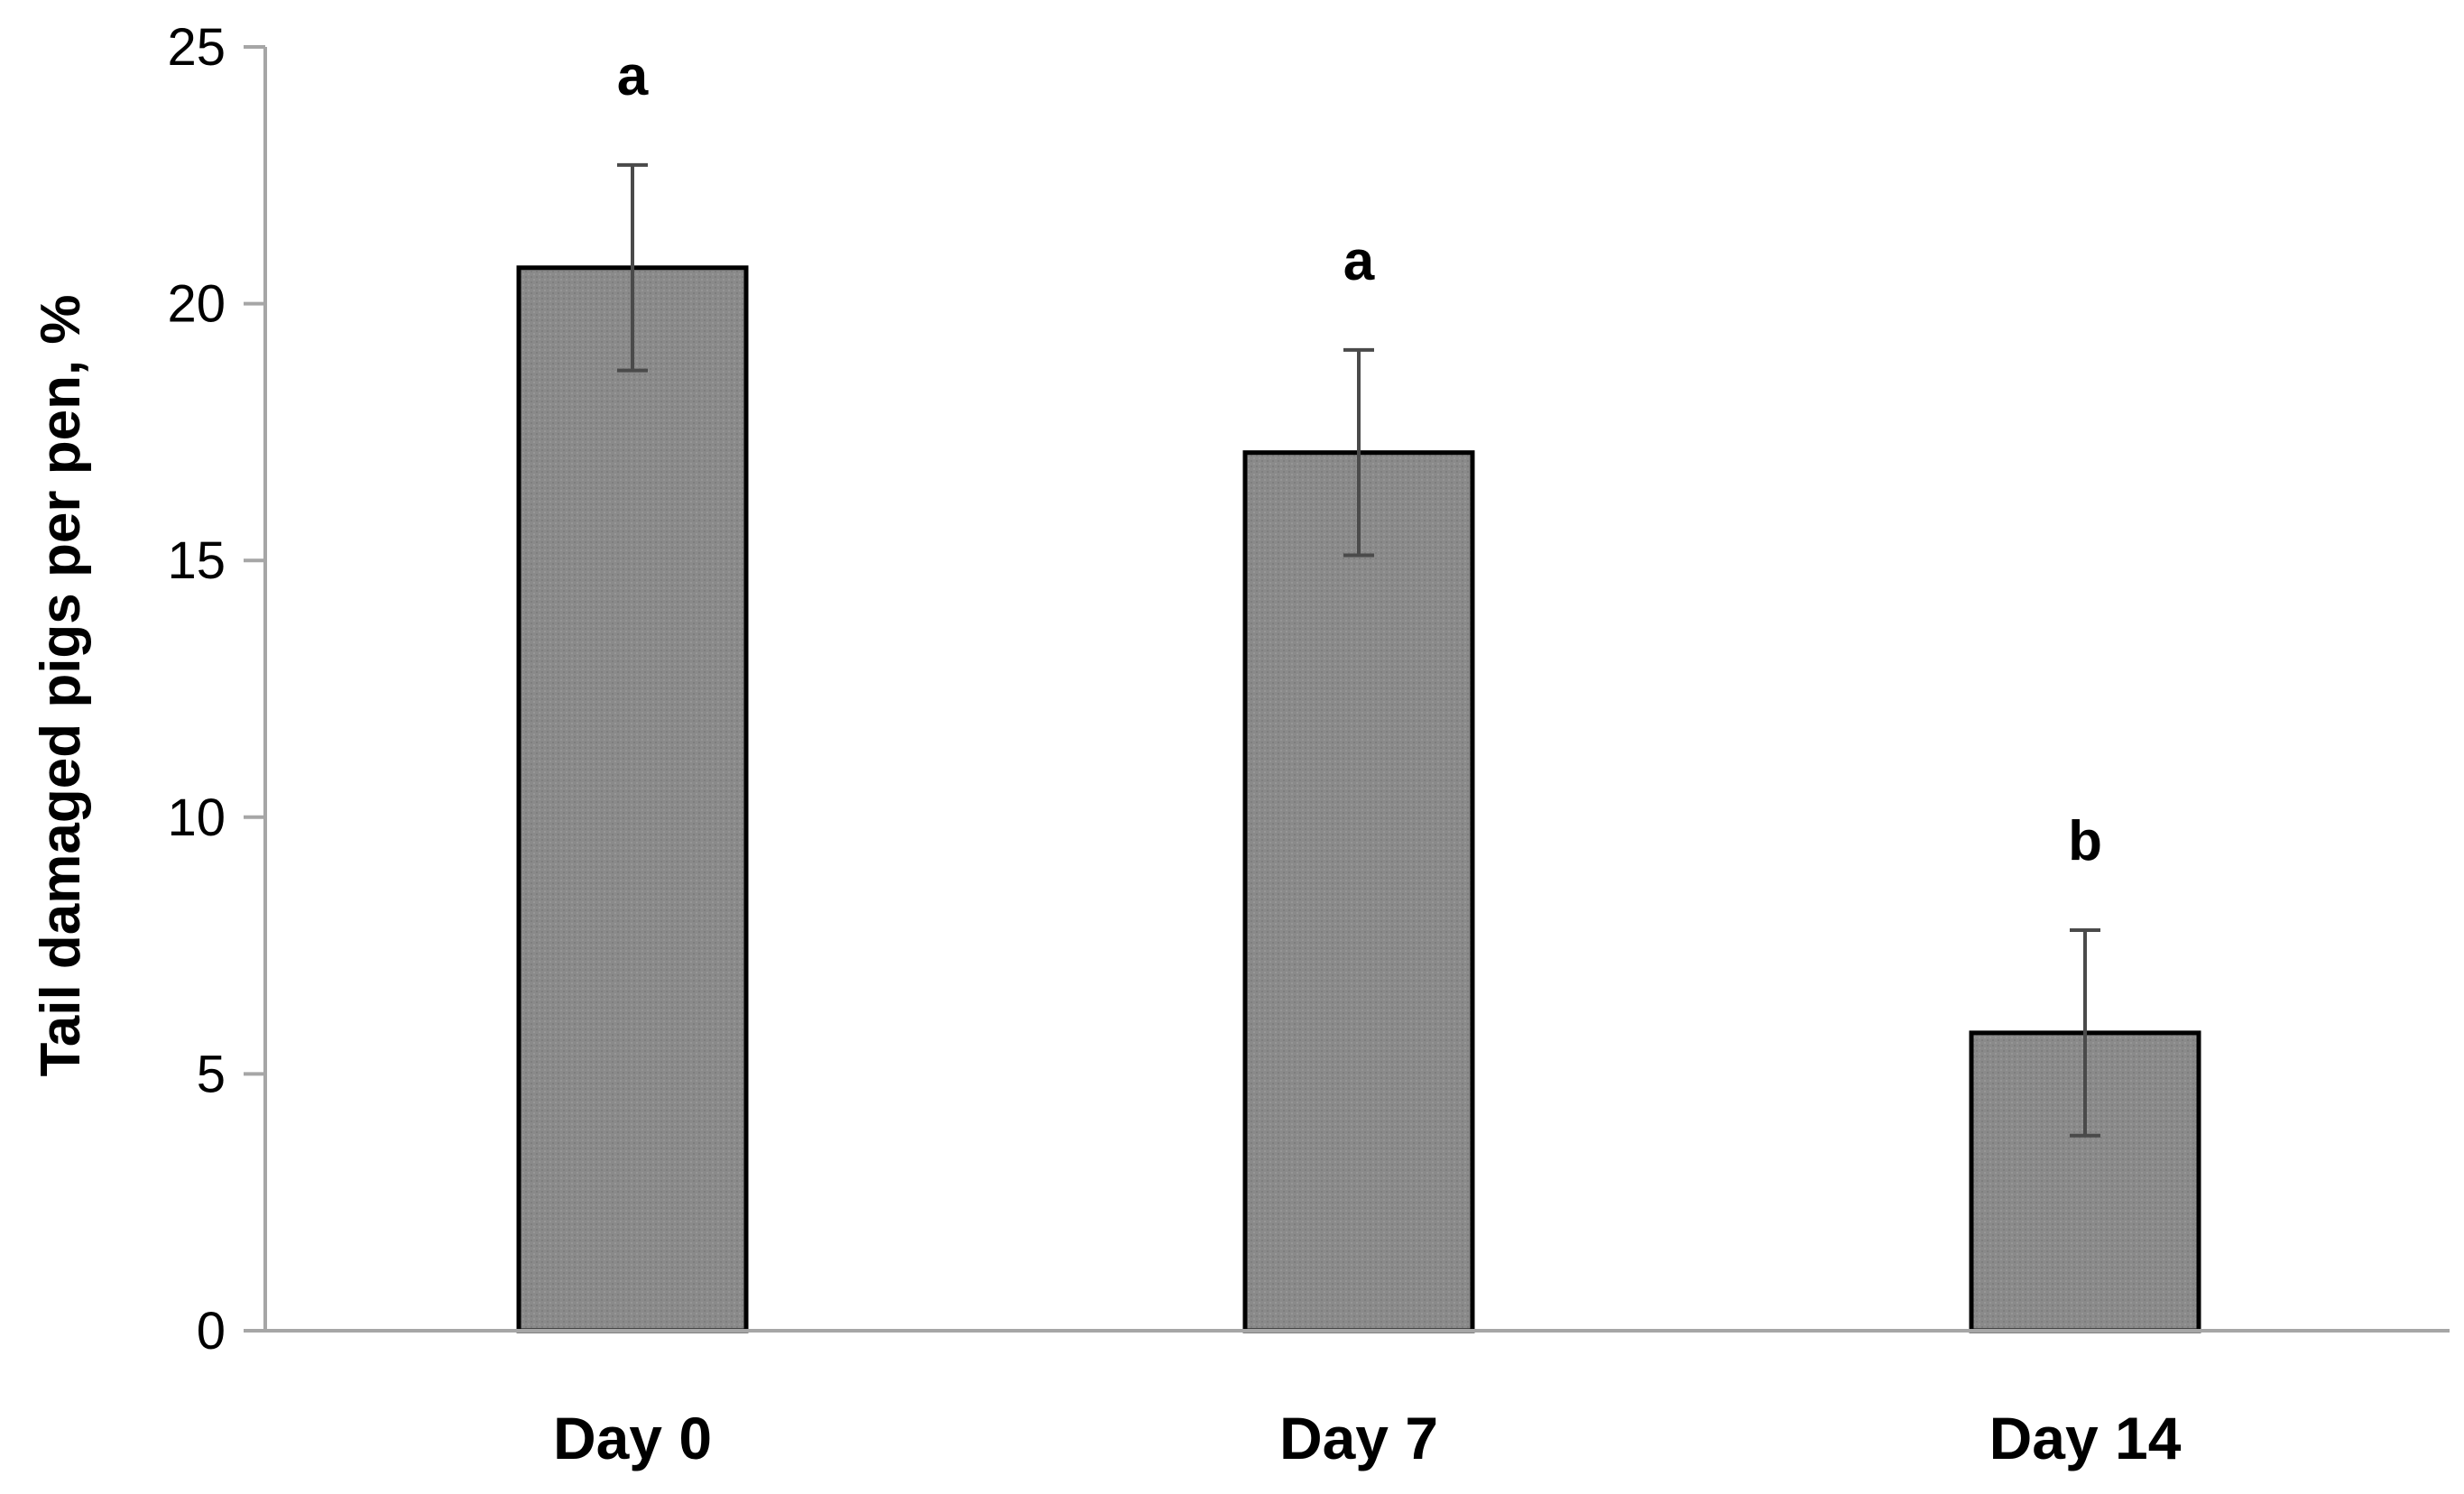  I want to click on y-tick-label: 10, so click(196, 818).